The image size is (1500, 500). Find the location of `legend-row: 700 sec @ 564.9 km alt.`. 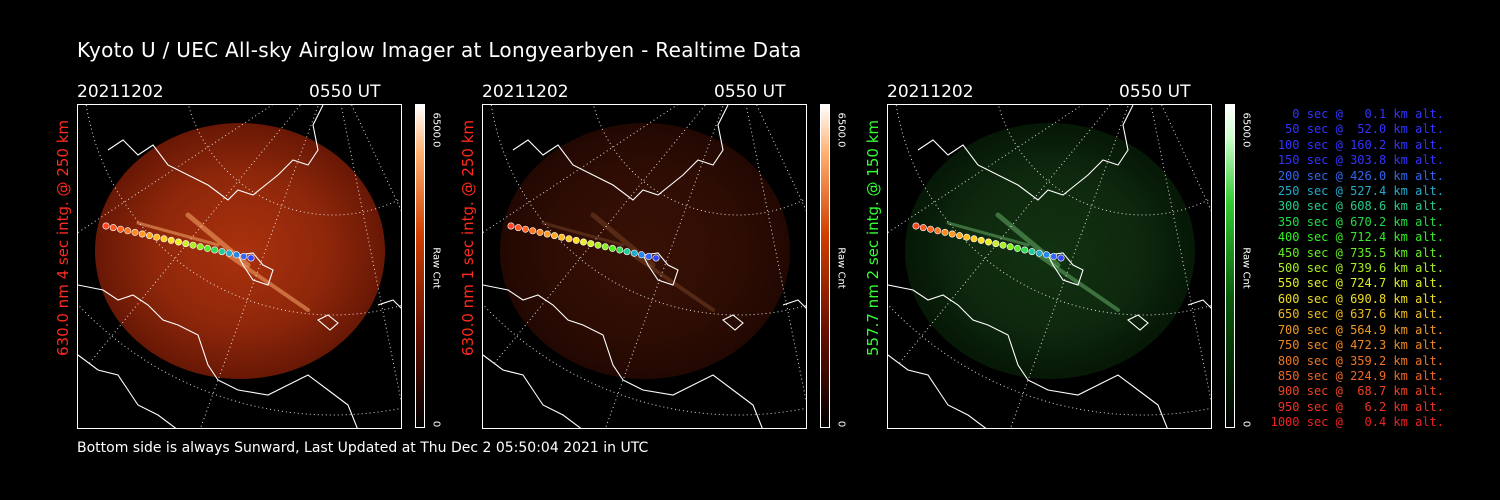

legend-row: 700 sec @ 564.9 km alt. is located at coordinates (1360, 329).